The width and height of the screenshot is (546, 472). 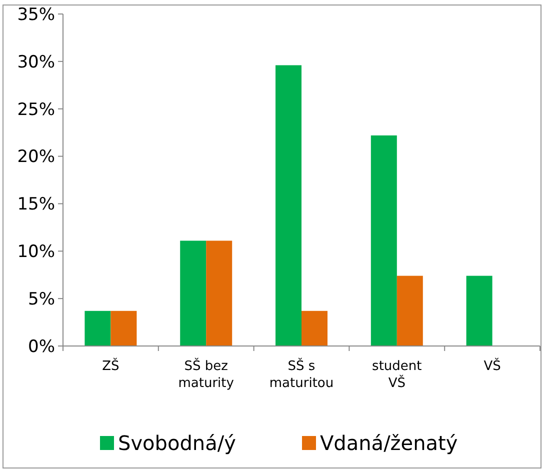 What do you see at coordinates (397, 375) in the screenshot?
I see `x-tick-label: student VŠ` at bounding box center [397, 375].